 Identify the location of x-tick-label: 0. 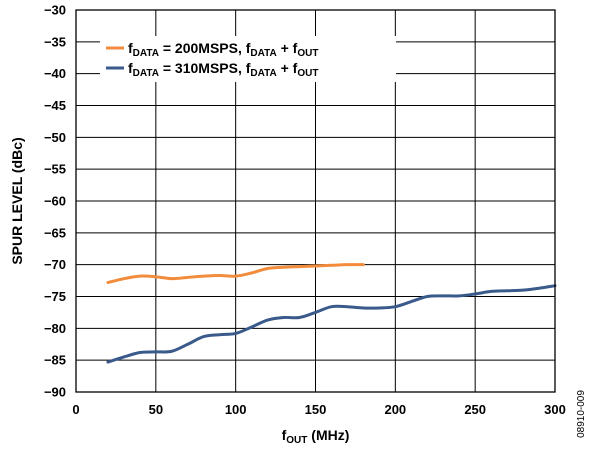
(75, 409).